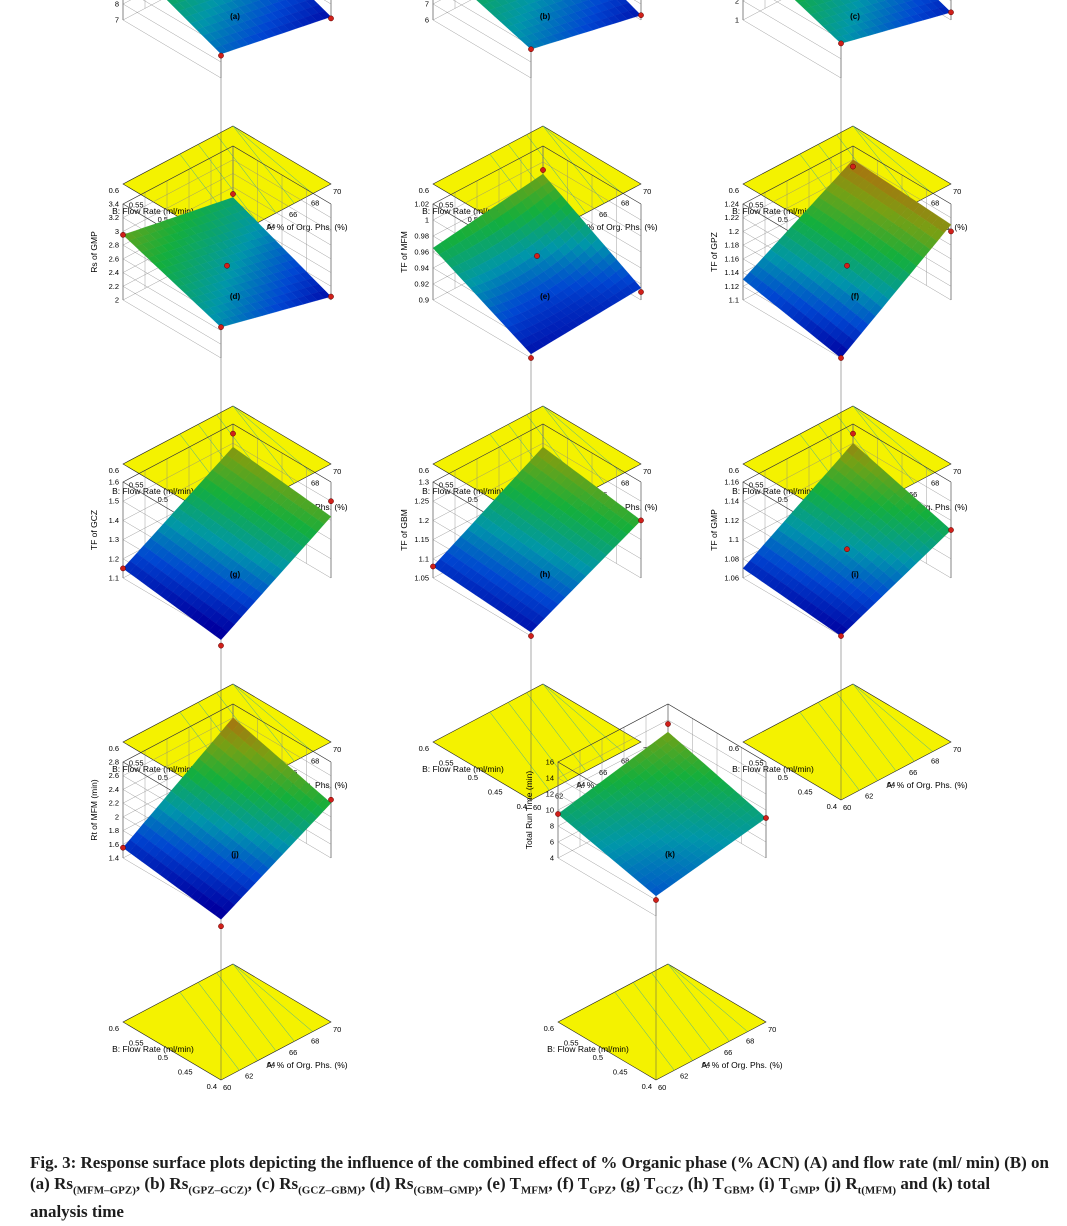 The image size is (1067, 1226). What do you see at coordinates (235, 16) in the screenshot?
I see `panel-label: (a)` at bounding box center [235, 16].